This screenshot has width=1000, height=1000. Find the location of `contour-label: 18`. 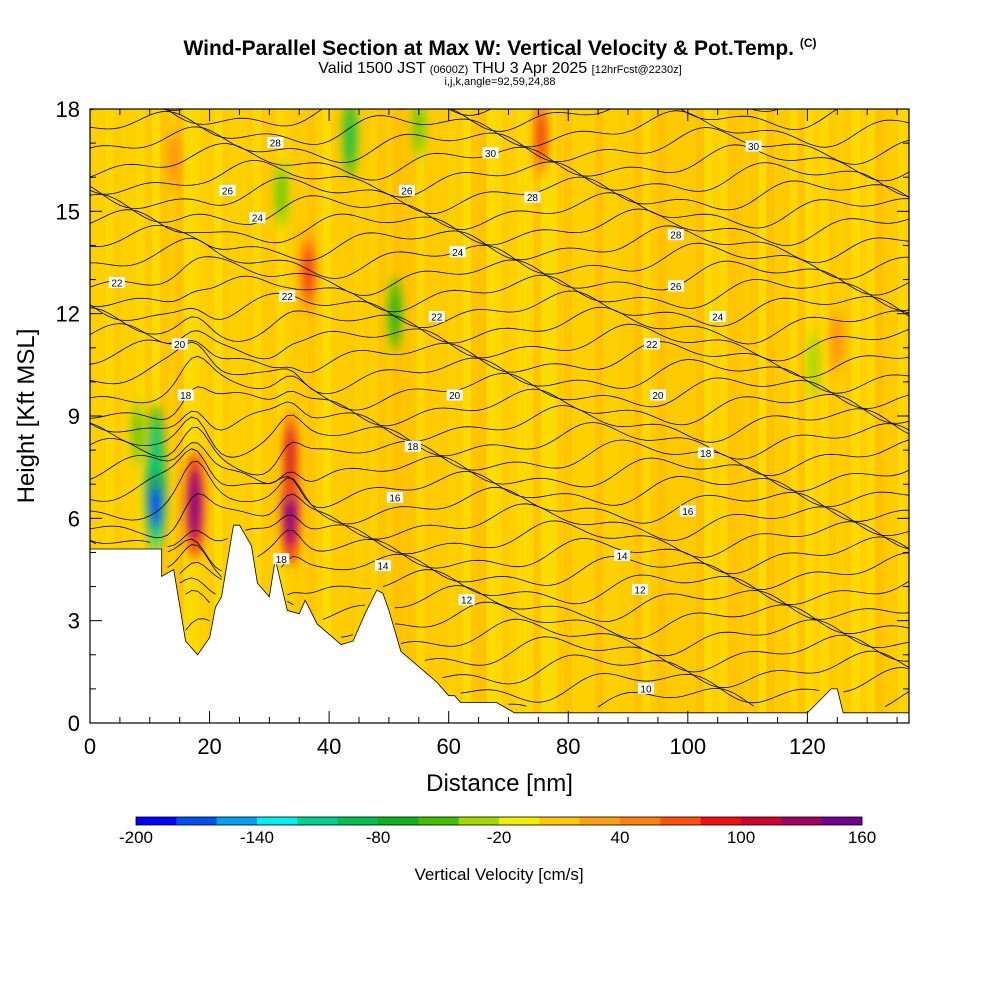

contour-label: 18 is located at coordinates (706, 454).